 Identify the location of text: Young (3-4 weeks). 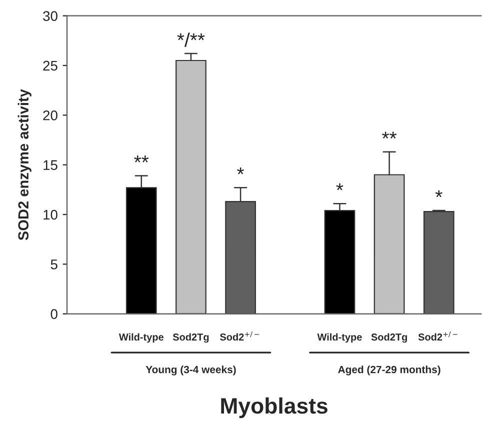
(191, 371).